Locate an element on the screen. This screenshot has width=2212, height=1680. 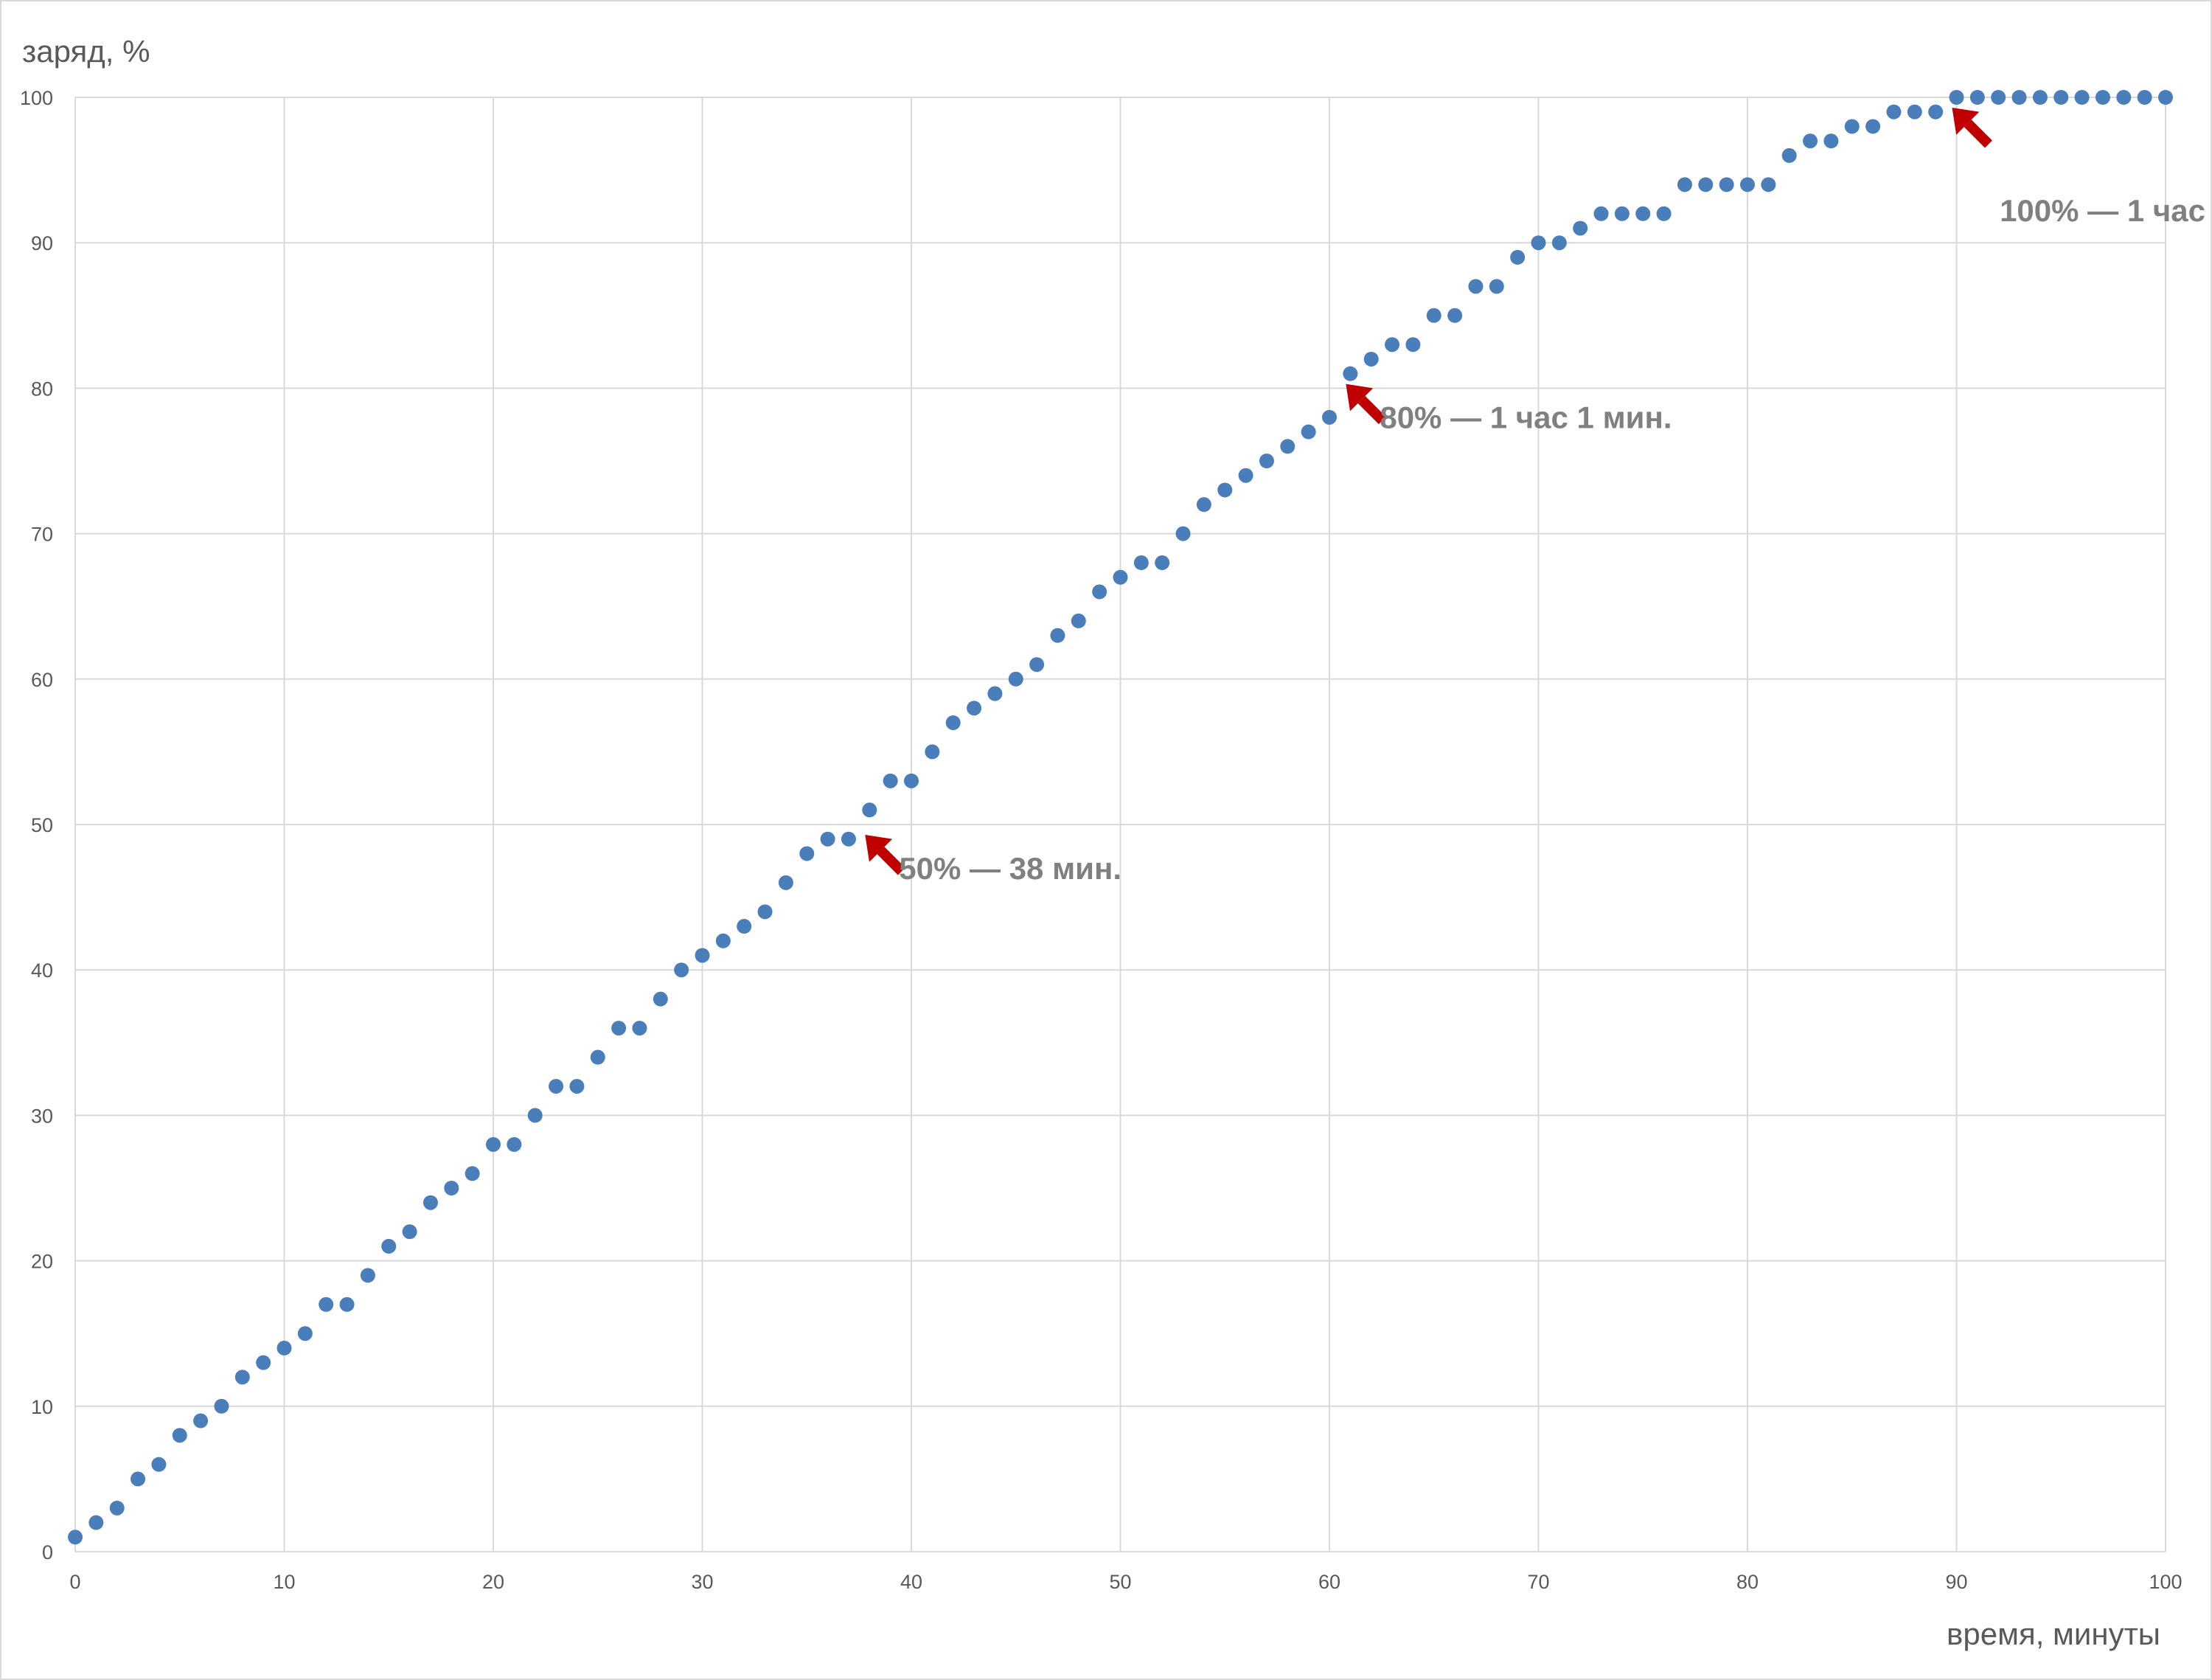
x-tick-label: 100 is located at coordinates (2165, 1582).